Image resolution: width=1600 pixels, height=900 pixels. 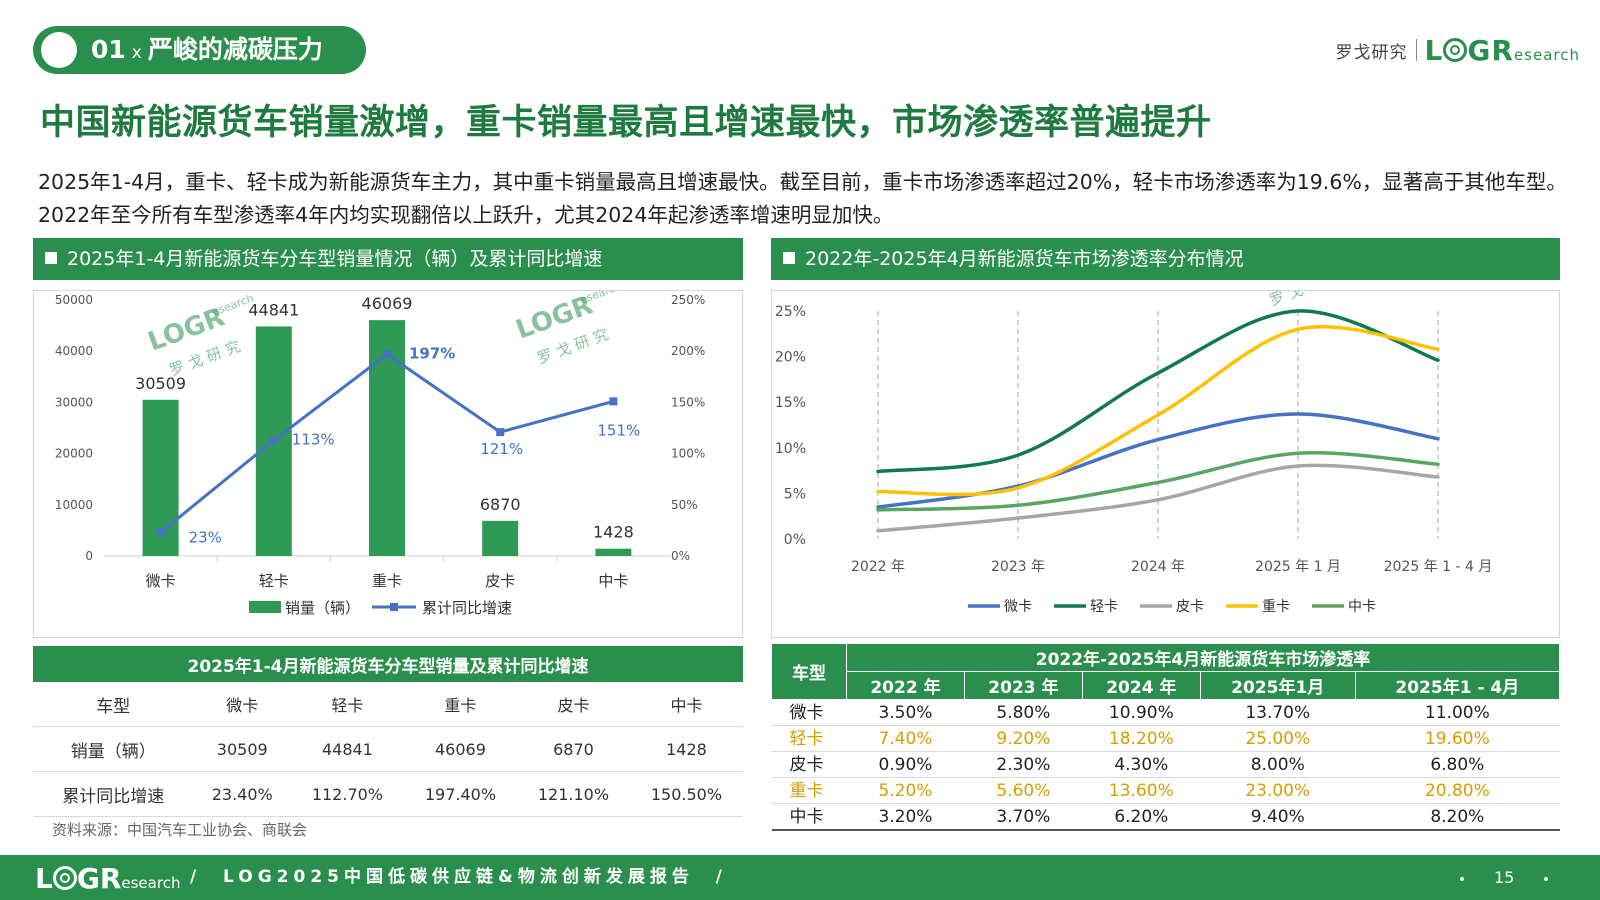 What do you see at coordinates (878, 567) in the screenshot?
I see `x-tick-label: 2022 年` at bounding box center [878, 567].